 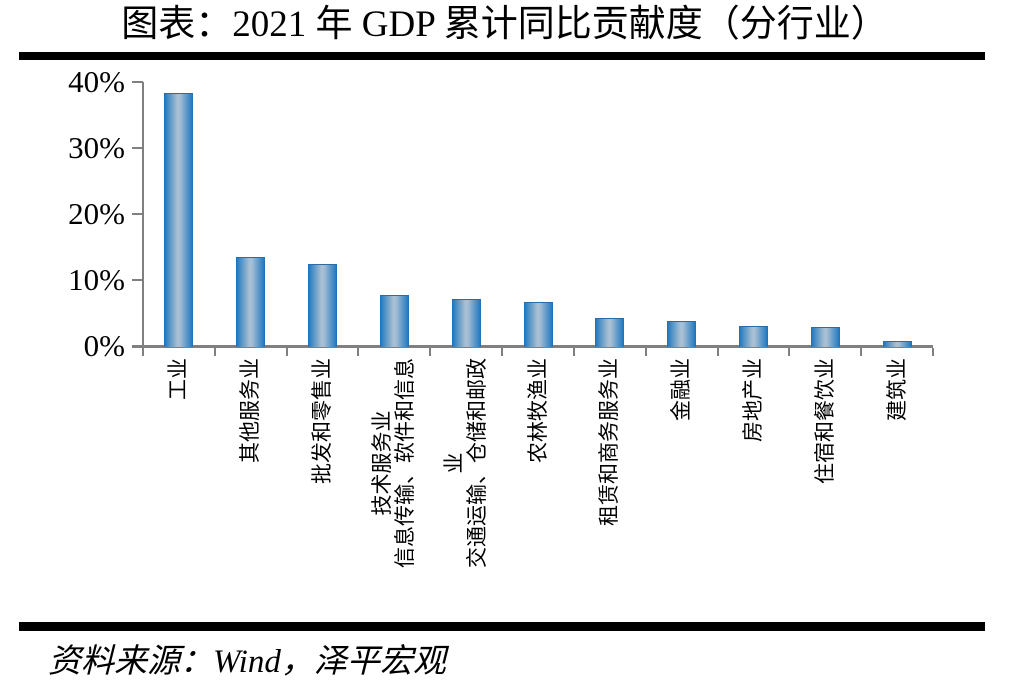 I want to click on chart-title: 图表：2021 年 GDP 累计同比贡献度（分行业）, so click(x=504, y=24).